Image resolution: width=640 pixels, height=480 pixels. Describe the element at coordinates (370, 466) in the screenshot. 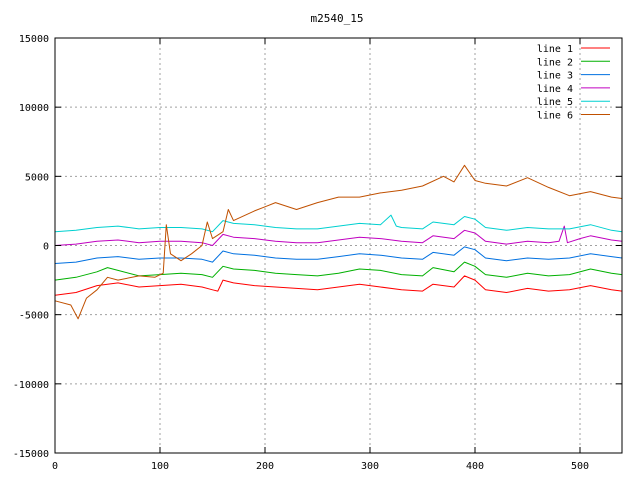

I see `x-tick-label: 300` at that location.